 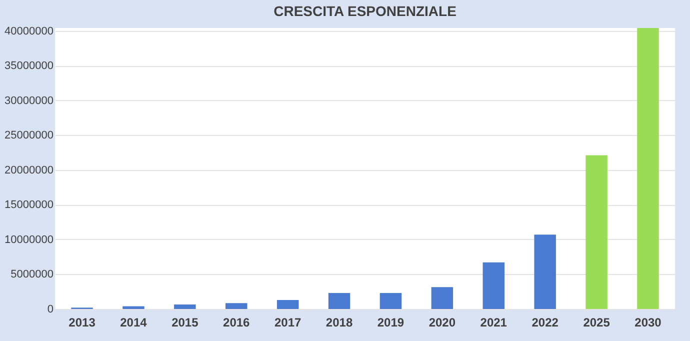 What do you see at coordinates (29, 240) in the screenshot?
I see `y-tick-label: 10000000` at bounding box center [29, 240].